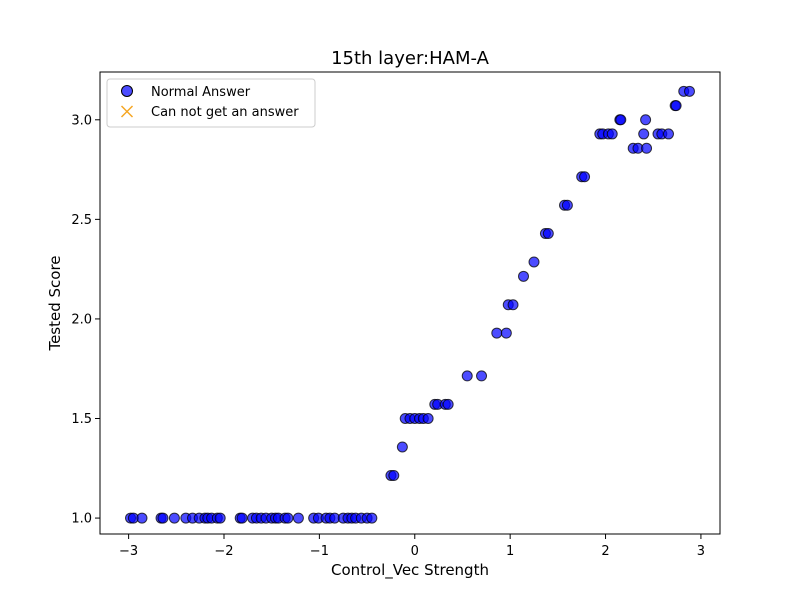  Describe the element at coordinates (55, 303) in the screenshot. I see `y-axis-label: Tested Score` at that location.